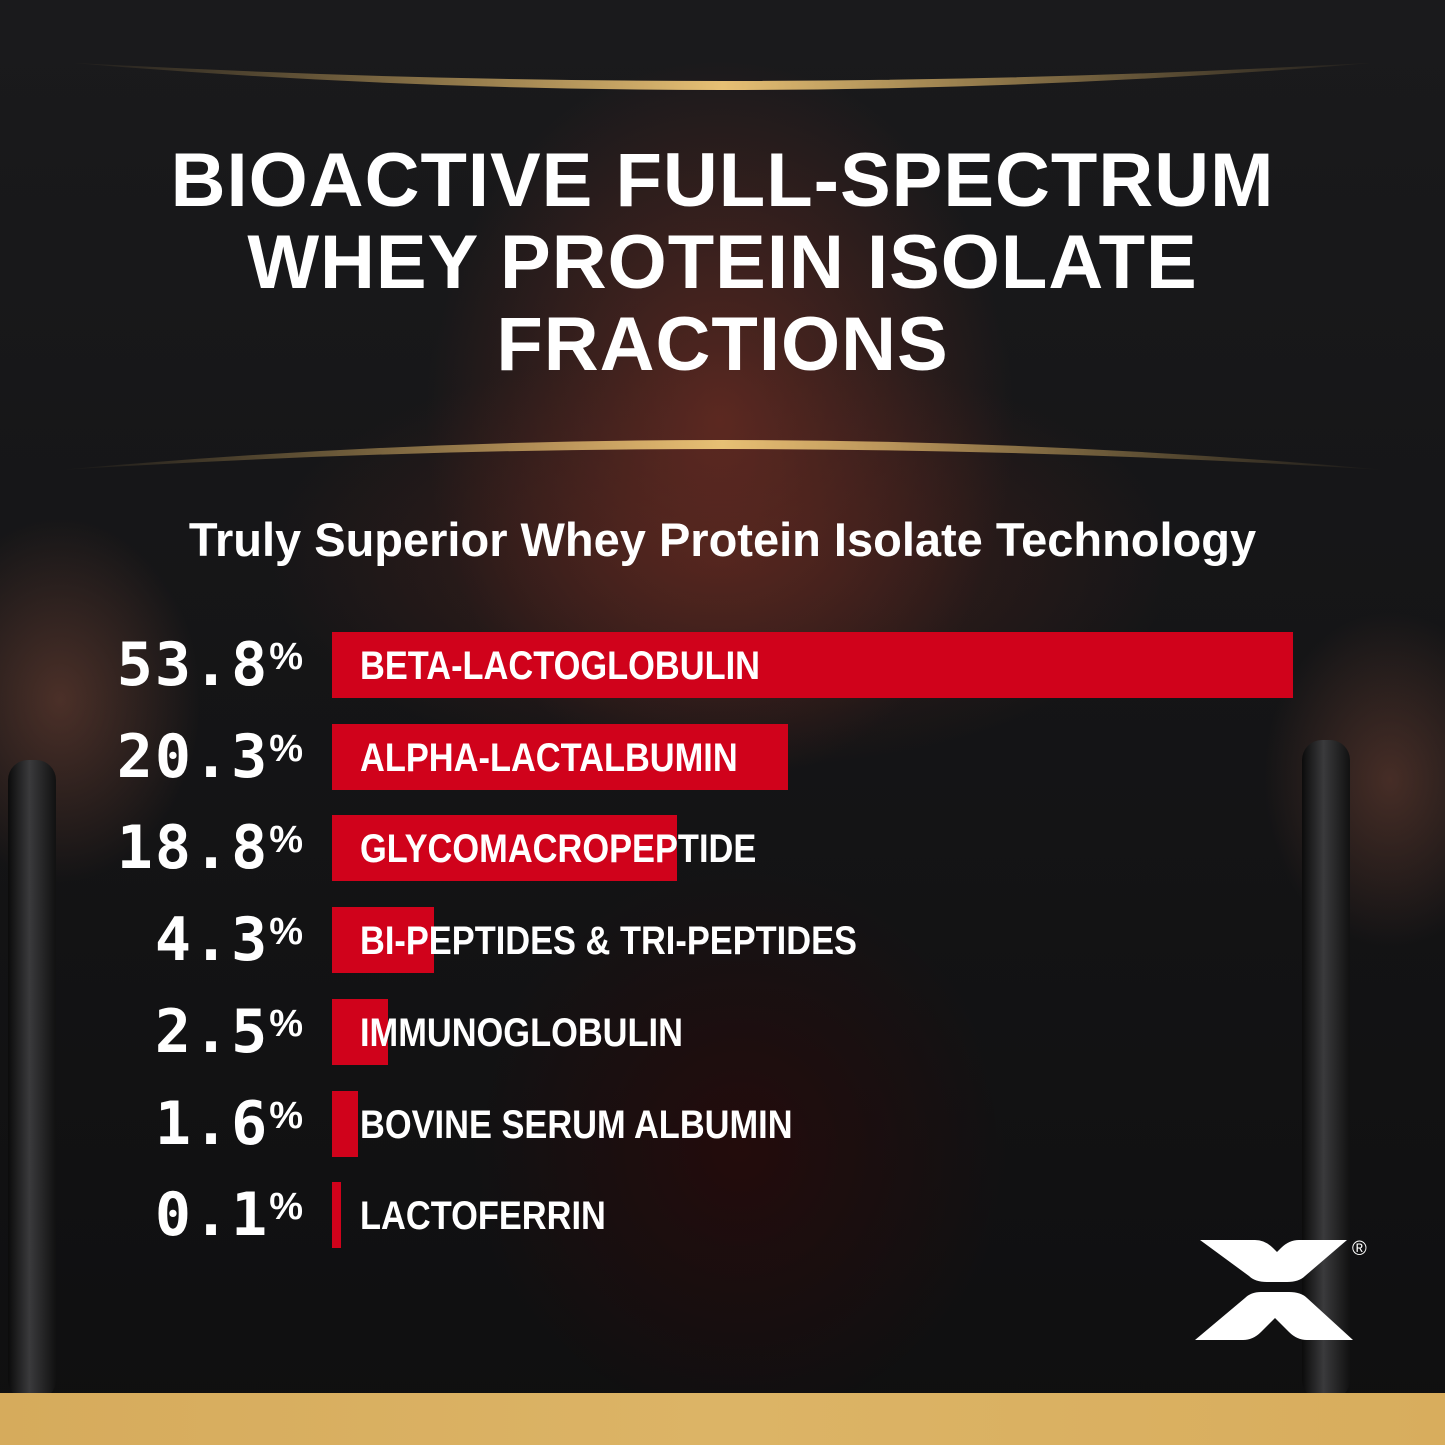  I want to click on value-label: 1.6%, so click(230, 1124).